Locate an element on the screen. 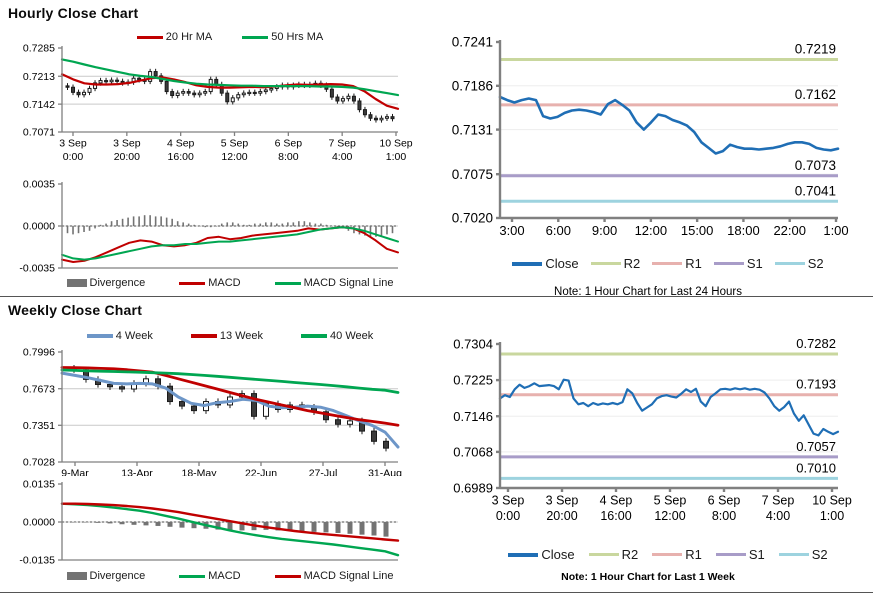 The width and height of the screenshot is (873, 601). svg-text: 0.7225 is located at coordinates (473, 380).